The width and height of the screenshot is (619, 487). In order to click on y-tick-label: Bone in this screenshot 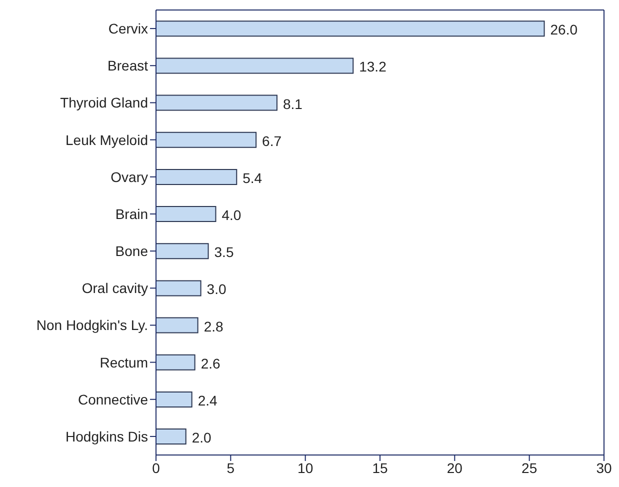, I will do `click(131, 251)`.